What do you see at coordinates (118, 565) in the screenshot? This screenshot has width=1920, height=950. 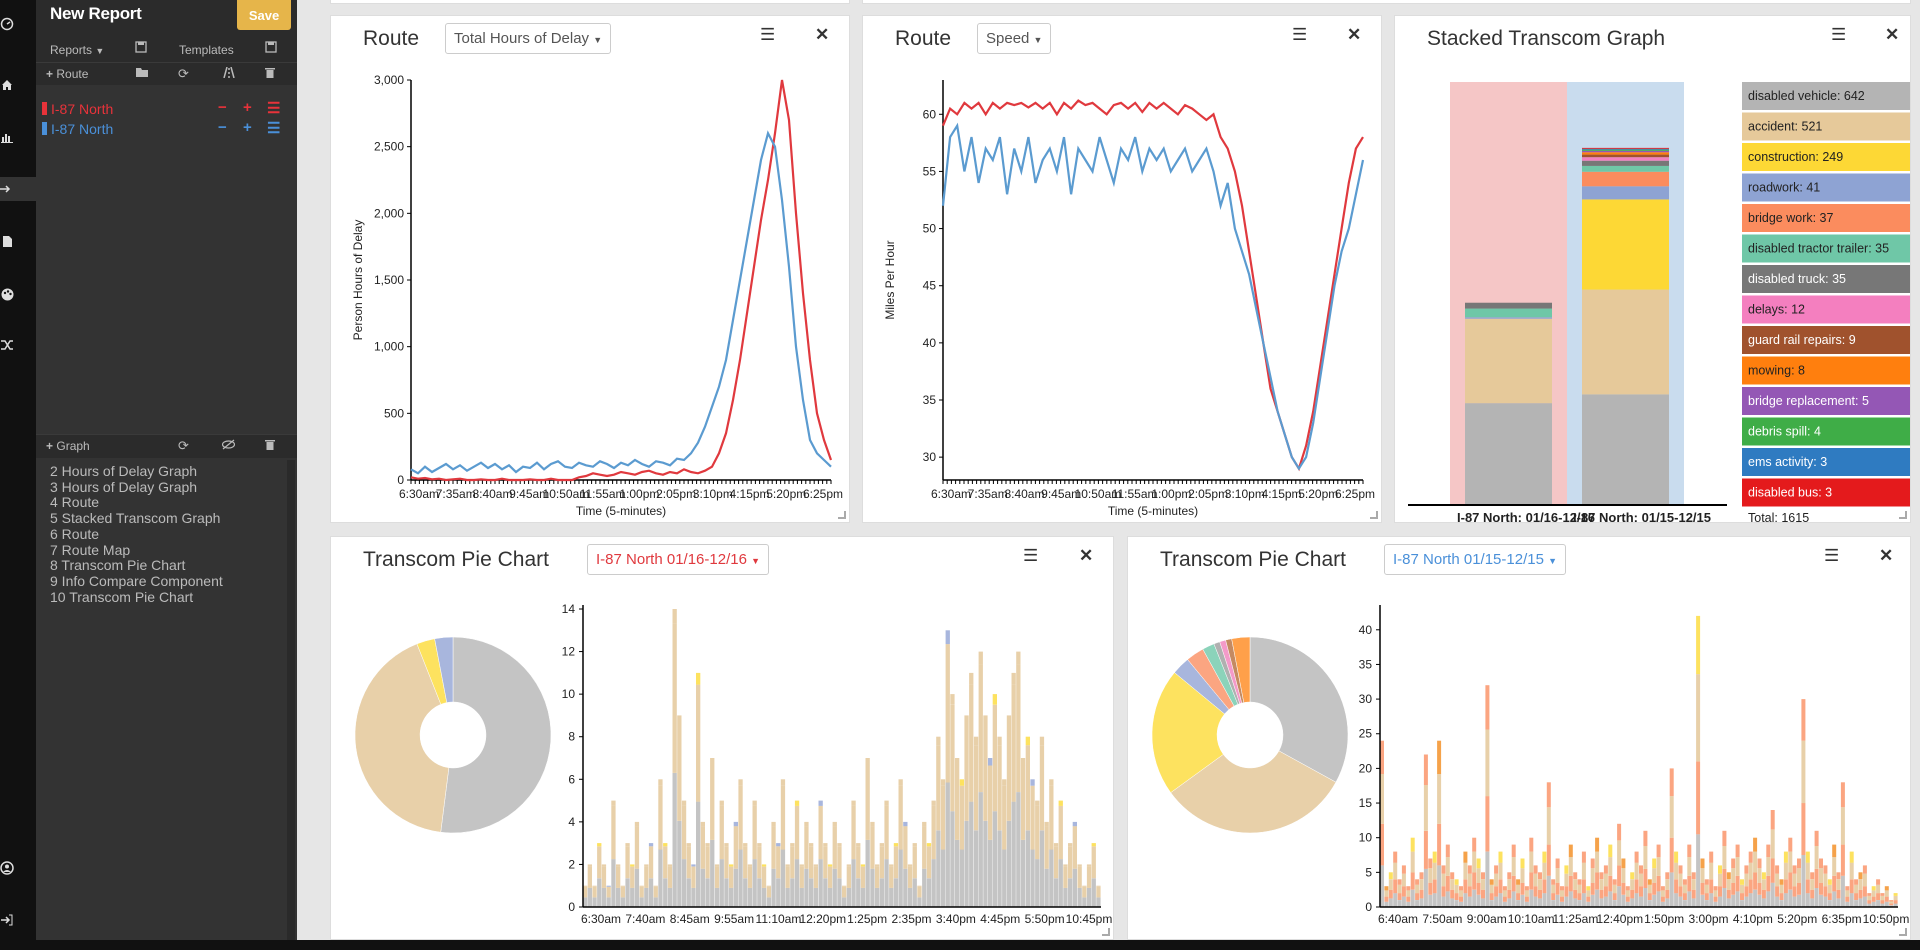 I see `graph-list-item: 8 Transcom Pie Chart` at bounding box center [118, 565].